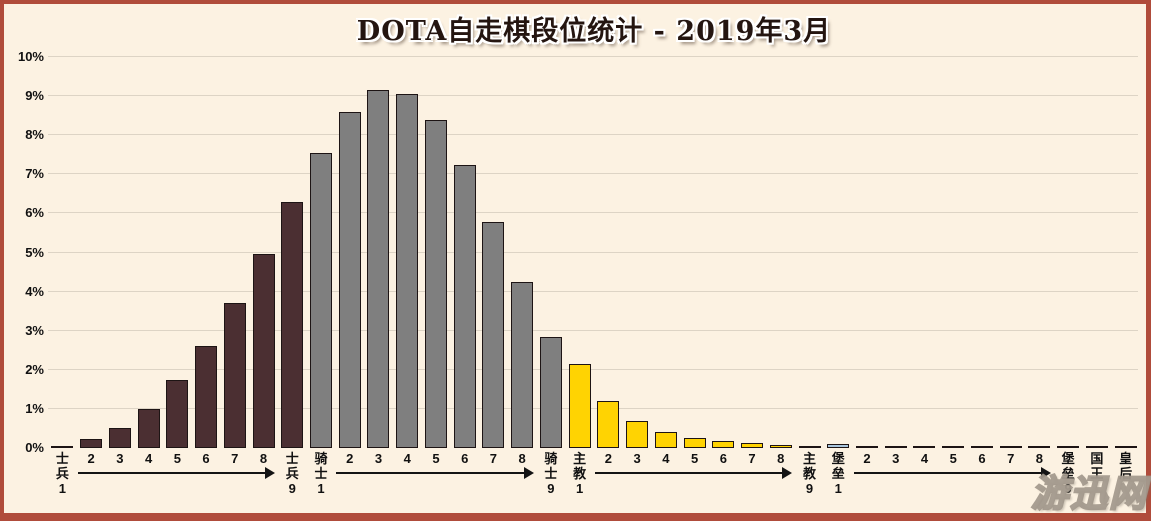  What do you see at coordinates (551, 473) in the screenshot?
I see `x-label-char: 士` at bounding box center [551, 473].